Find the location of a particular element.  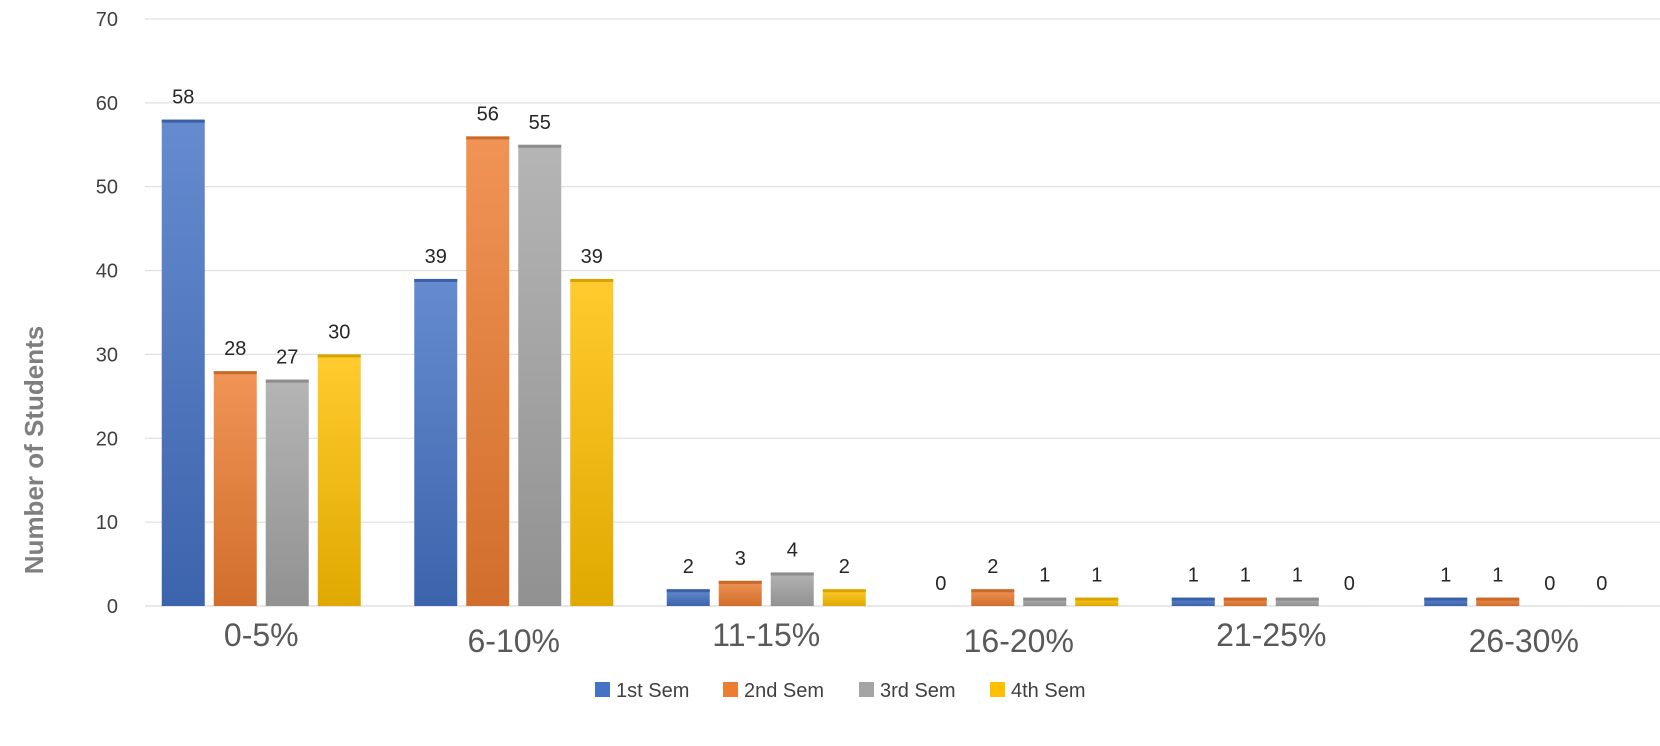

y-tick-label: 20 is located at coordinates (107, 439).